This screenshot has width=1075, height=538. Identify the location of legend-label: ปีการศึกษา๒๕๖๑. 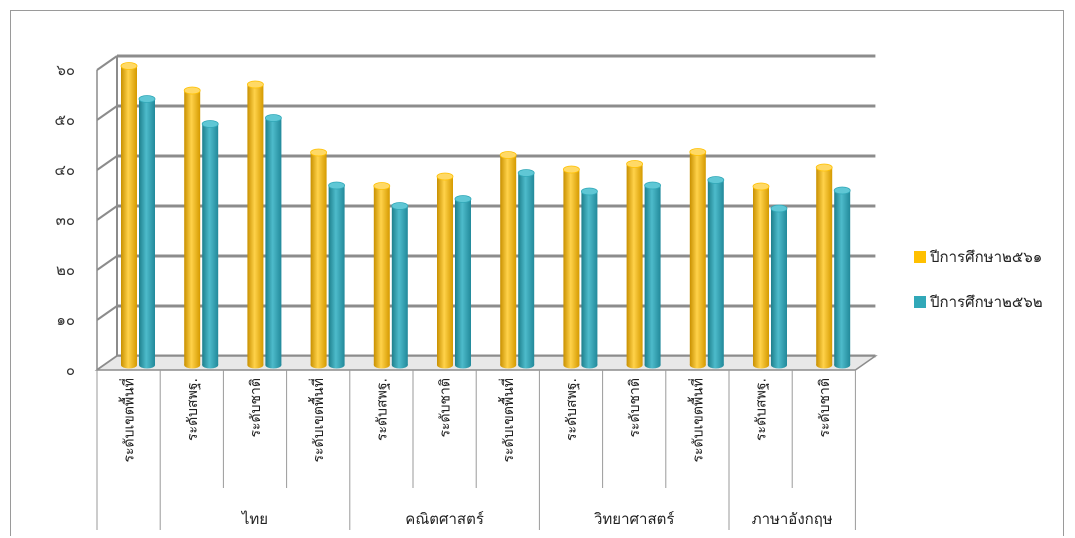
(985, 257).